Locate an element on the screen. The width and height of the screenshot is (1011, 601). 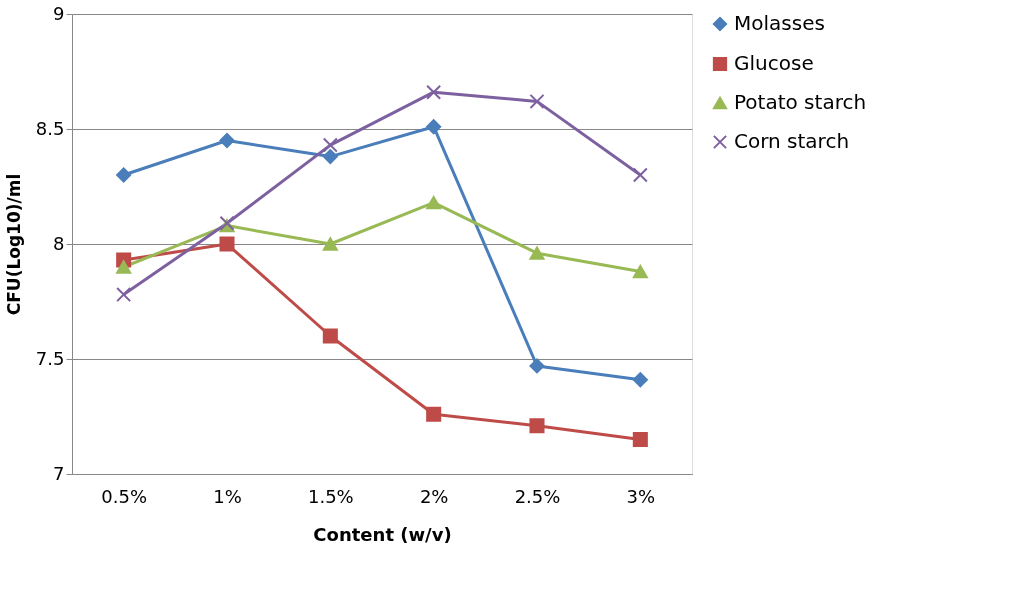
y-tick-label: 8.5 is located at coordinates (50, 128).